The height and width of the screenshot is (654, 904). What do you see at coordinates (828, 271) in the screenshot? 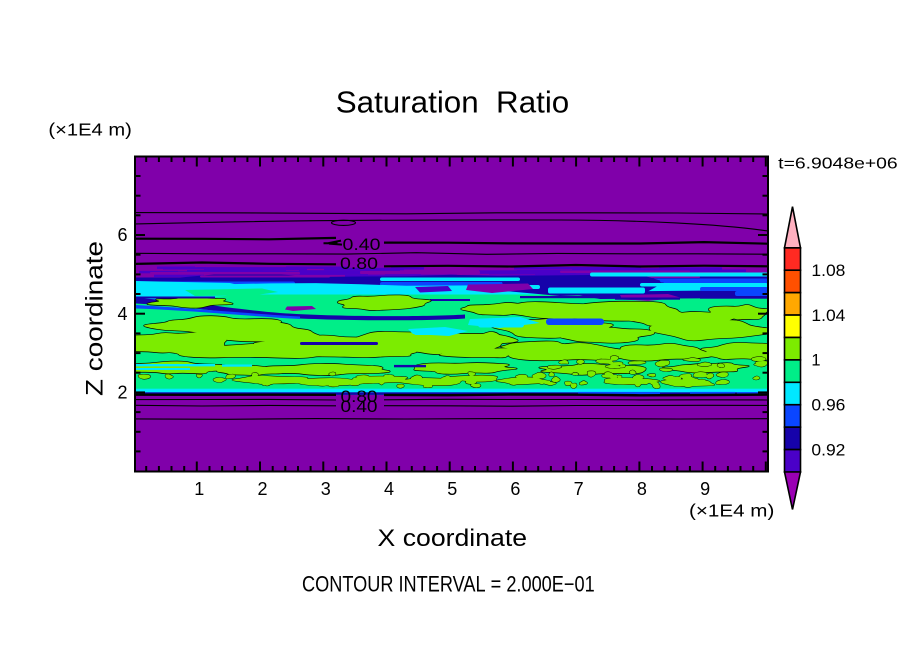
I see `svg-text: 1.08` at bounding box center [828, 271].